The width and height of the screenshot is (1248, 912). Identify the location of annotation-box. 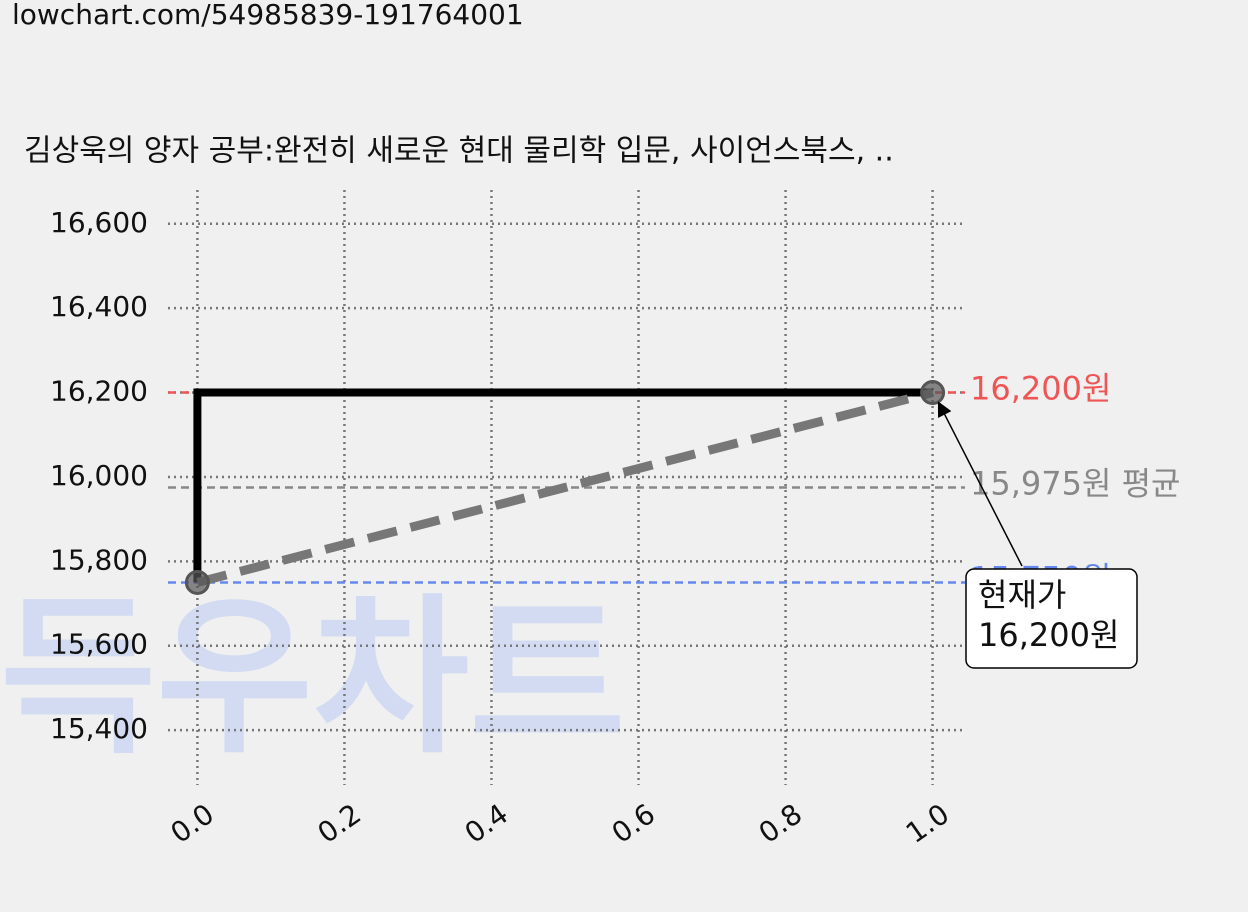
(1051, 618).